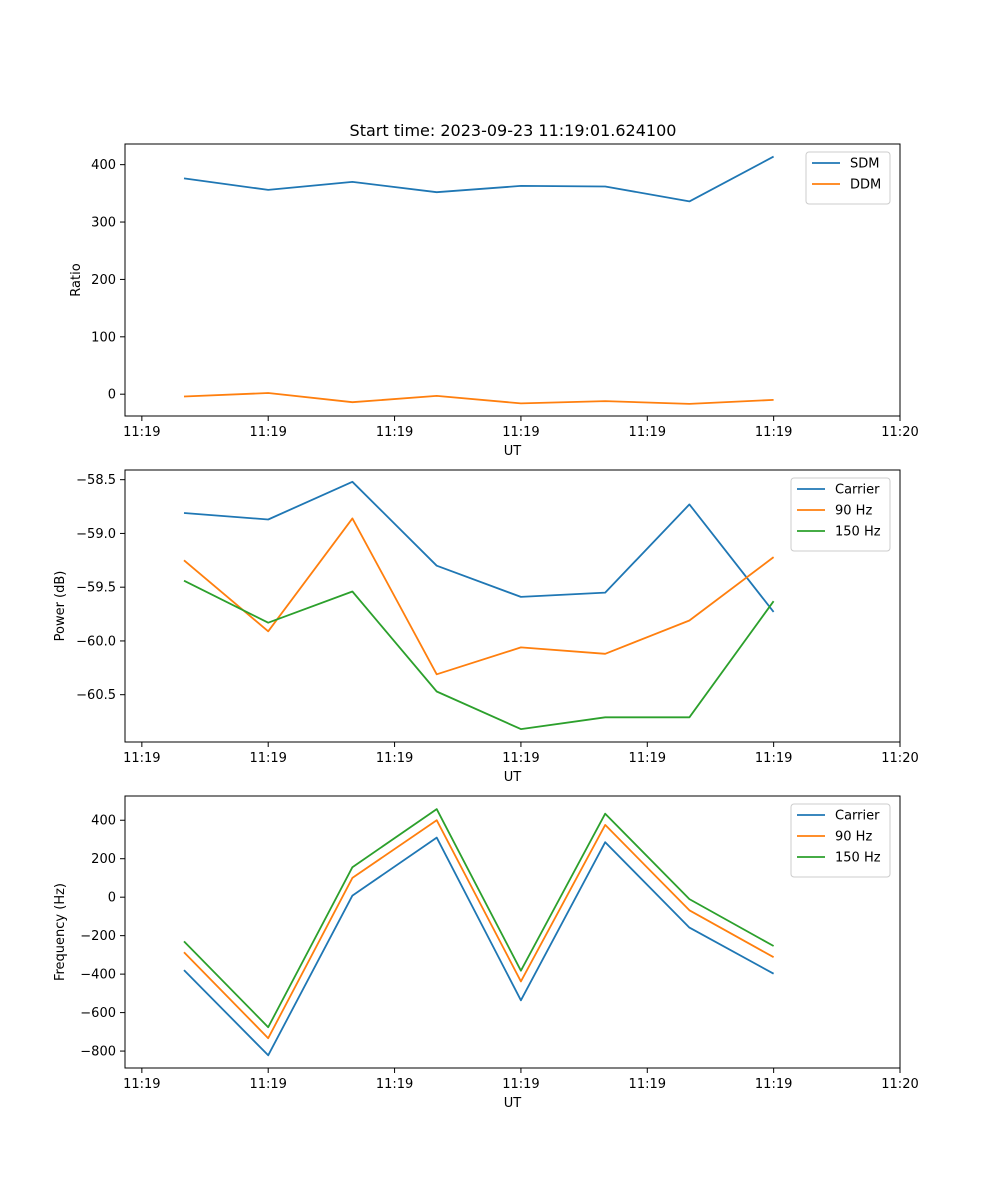 The height and width of the screenshot is (1200, 1000). I want to click on frequency-legend-label: 90 Hz, so click(853, 837).